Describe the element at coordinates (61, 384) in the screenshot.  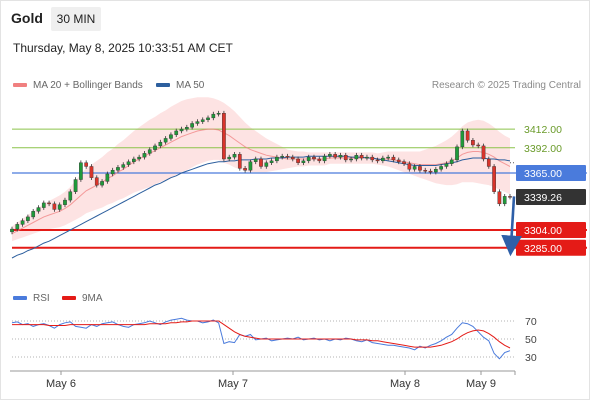
I see `x-tick-label: May 6` at that location.